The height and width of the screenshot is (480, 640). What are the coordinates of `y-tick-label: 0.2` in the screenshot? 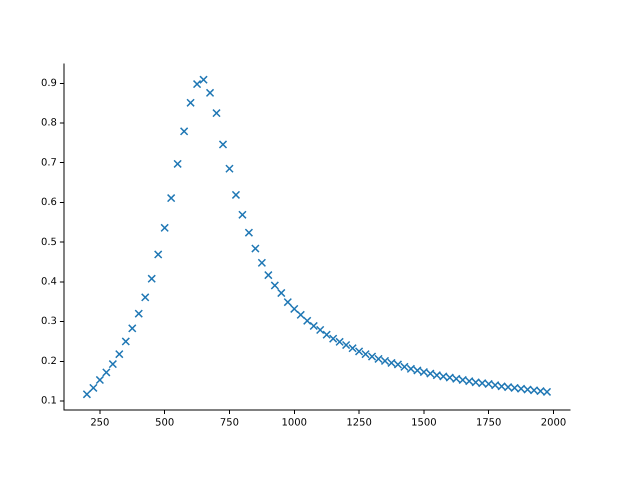 It's located at (48, 361).